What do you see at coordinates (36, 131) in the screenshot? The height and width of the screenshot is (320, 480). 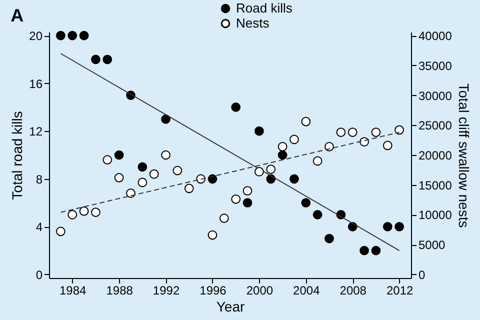 I see `y-tick-label: 12` at bounding box center [36, 131].